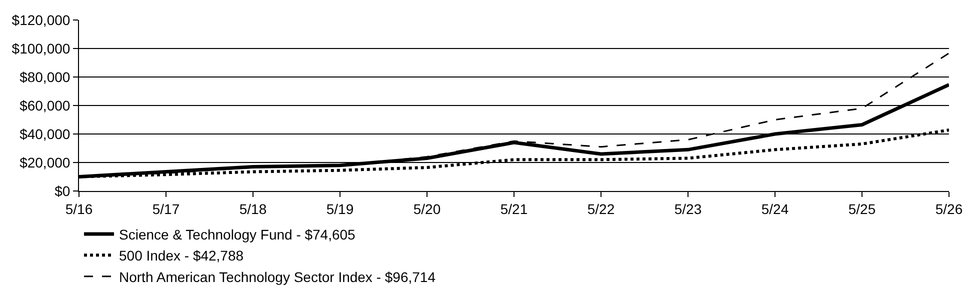  Describe the element at coordinates (41, 48) in the screenshot. I see `y-tick-label: $100,000` at that location.